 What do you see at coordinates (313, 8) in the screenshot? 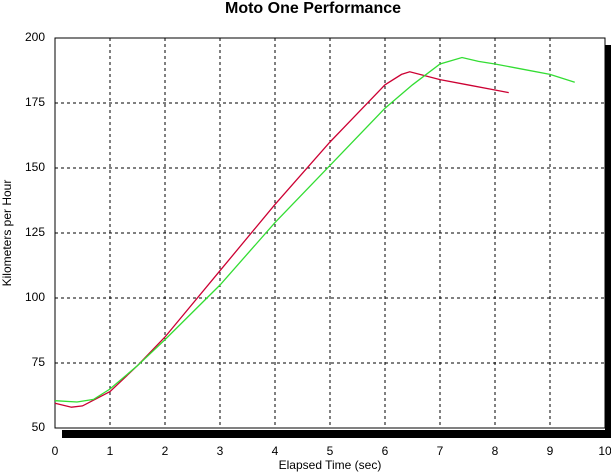
I see `chart-title: Moto One Performance` at bounding box center [313, 8].